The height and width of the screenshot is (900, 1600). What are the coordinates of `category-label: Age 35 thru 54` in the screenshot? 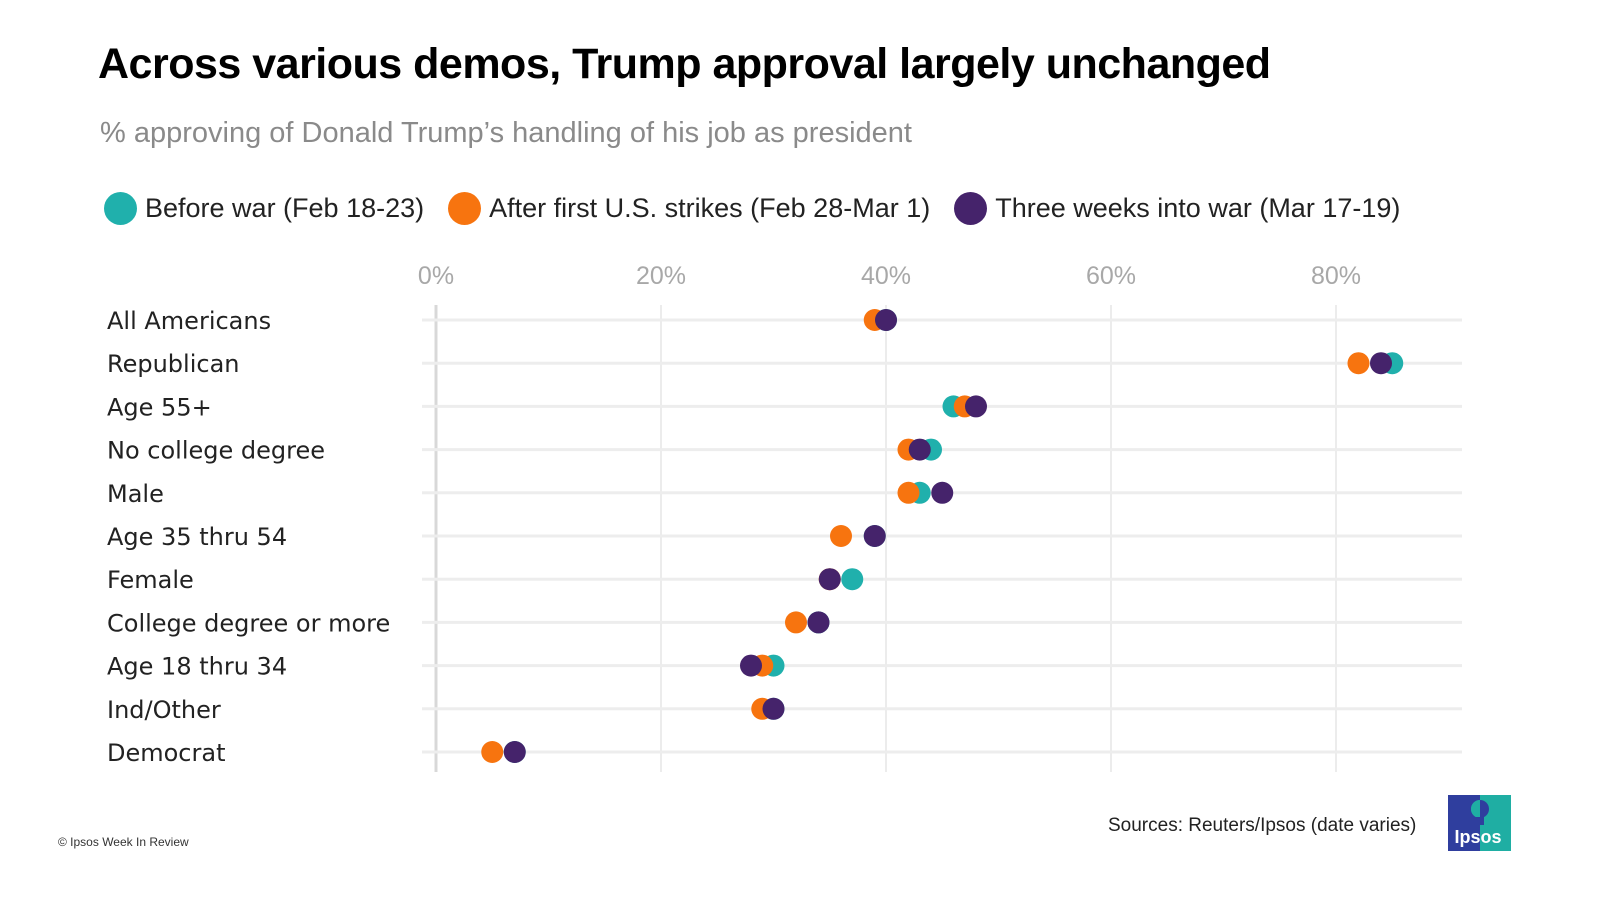 It's located at (197, 537).